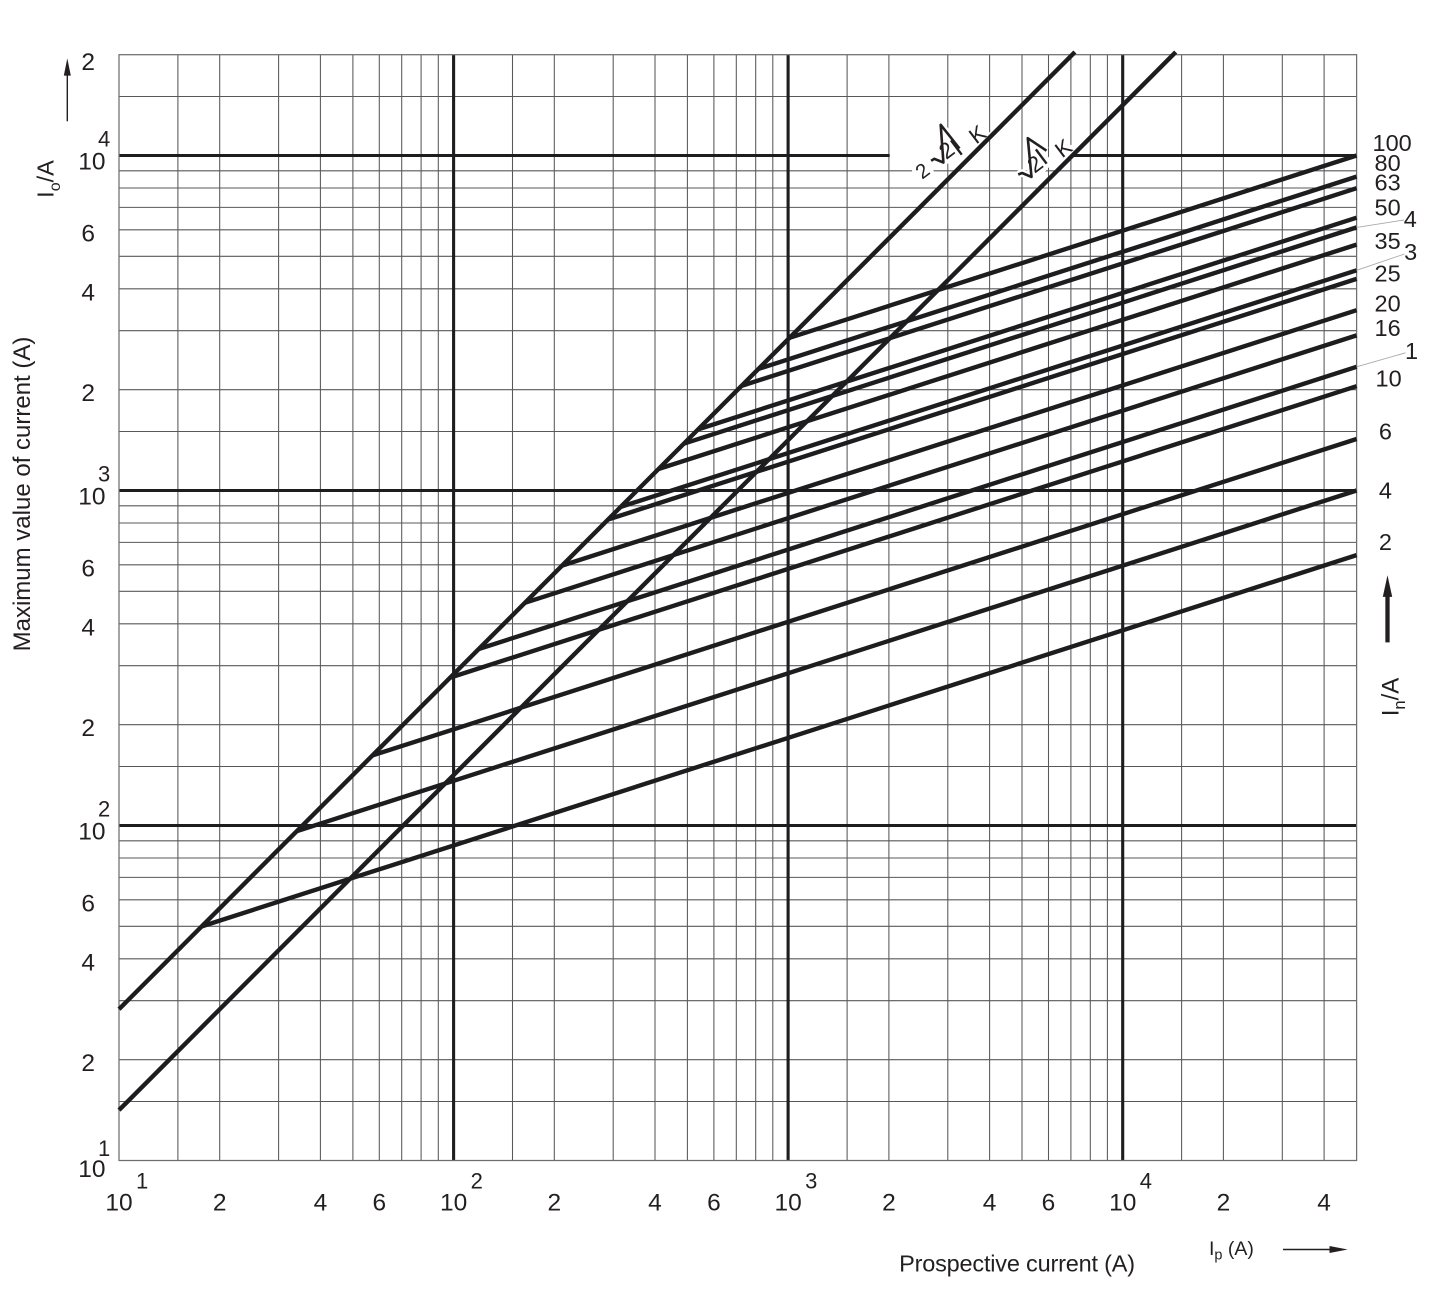 The image size is (1446, 1315). I want to click on svg-text: 20, so click(1388, 304).